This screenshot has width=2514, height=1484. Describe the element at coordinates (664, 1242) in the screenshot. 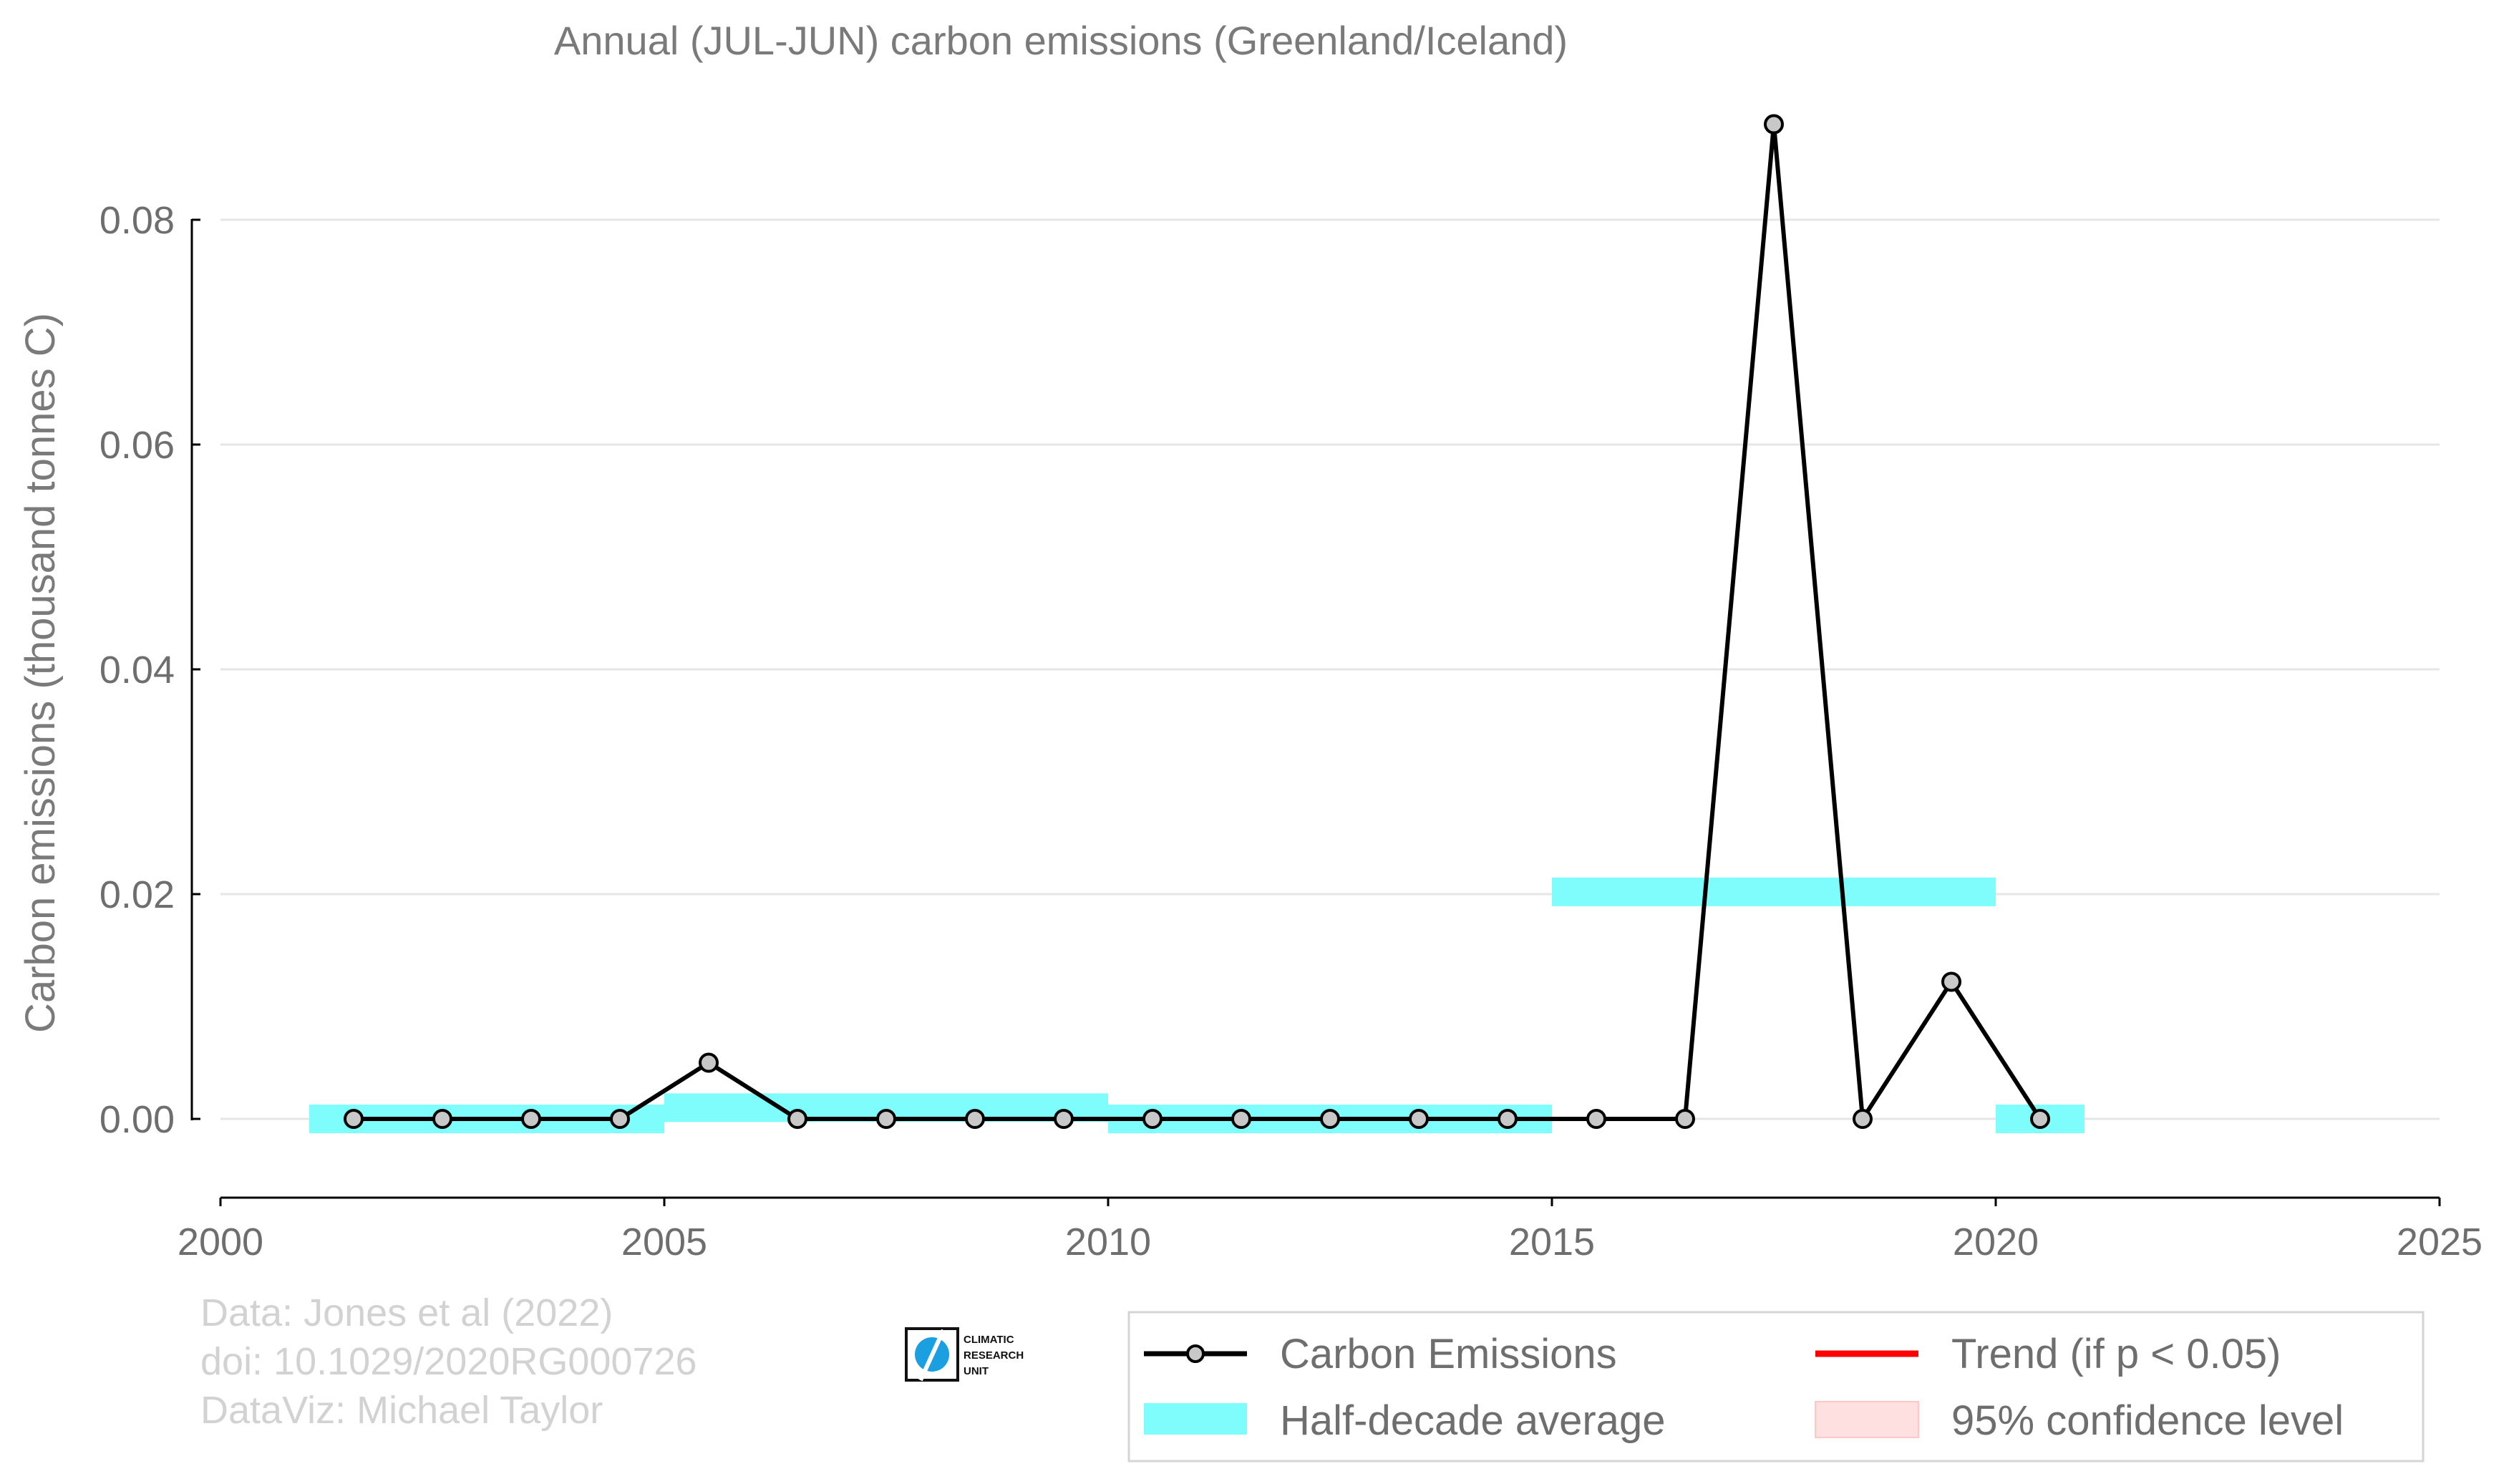

I see `x-tick-label: 2005` at that location.